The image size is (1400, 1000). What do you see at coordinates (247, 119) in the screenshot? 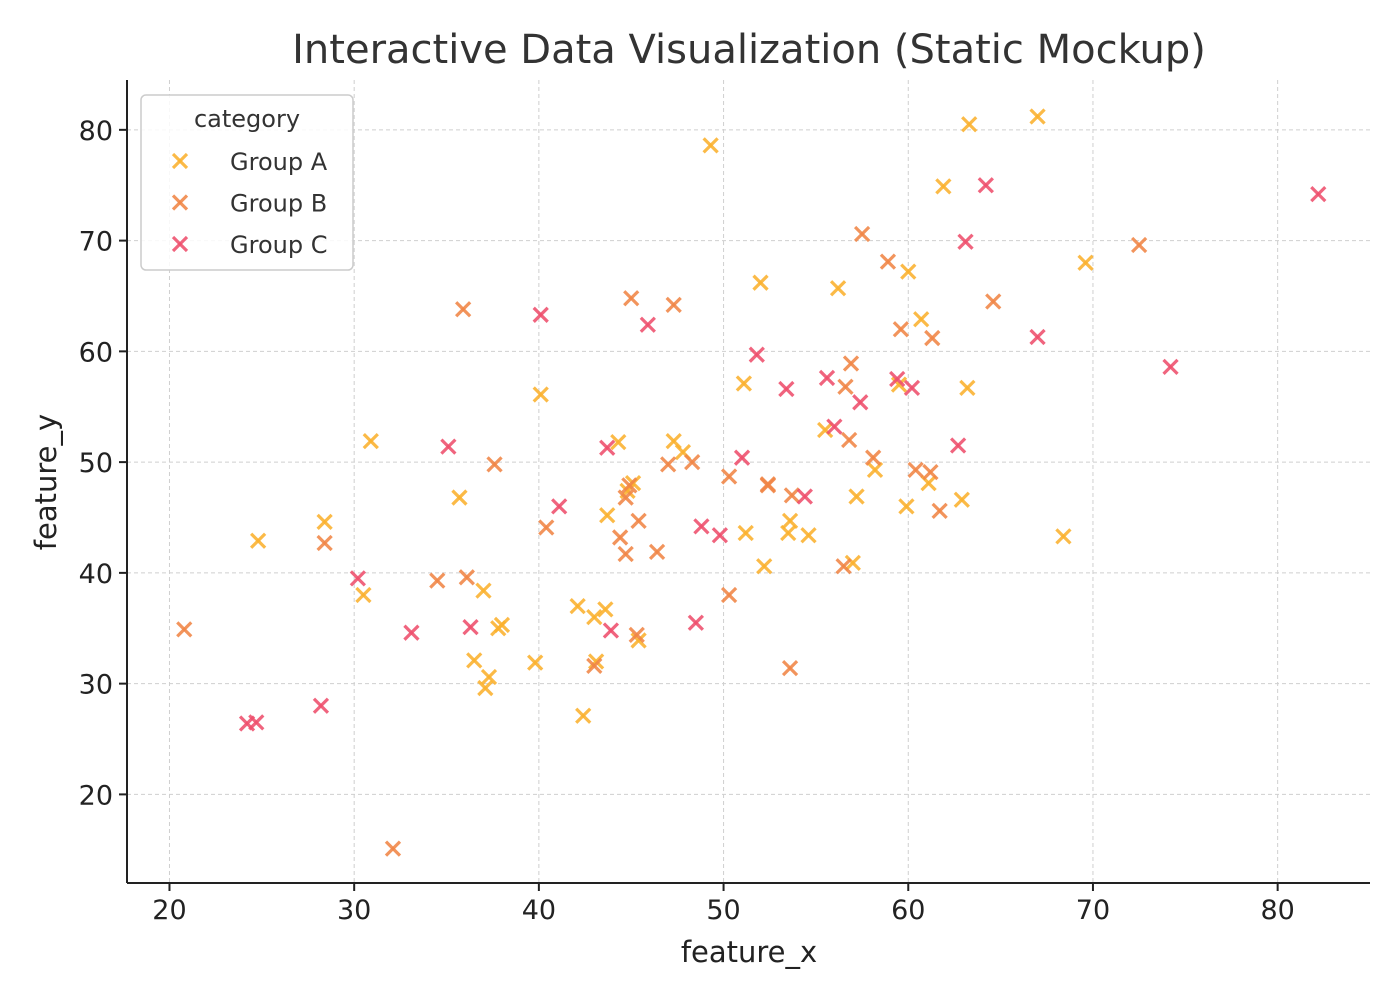
I see `legend-title: category` at bounding box center [247, 119].